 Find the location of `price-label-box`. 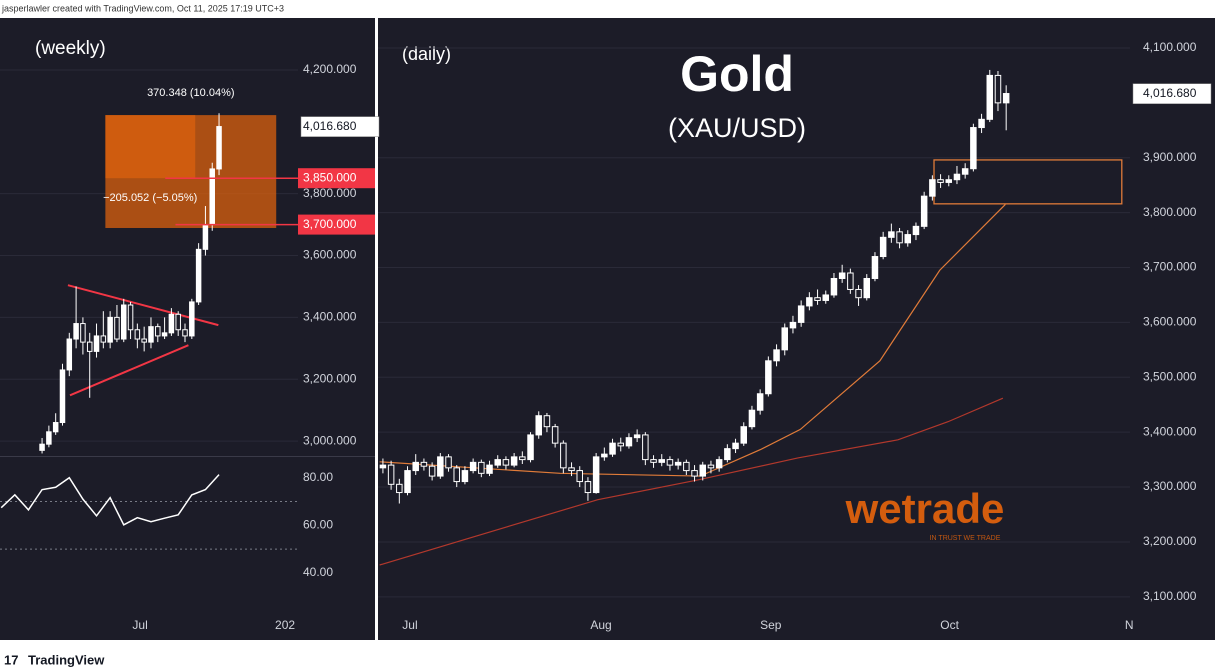

price-label-box is located at coordinates (336, 178).